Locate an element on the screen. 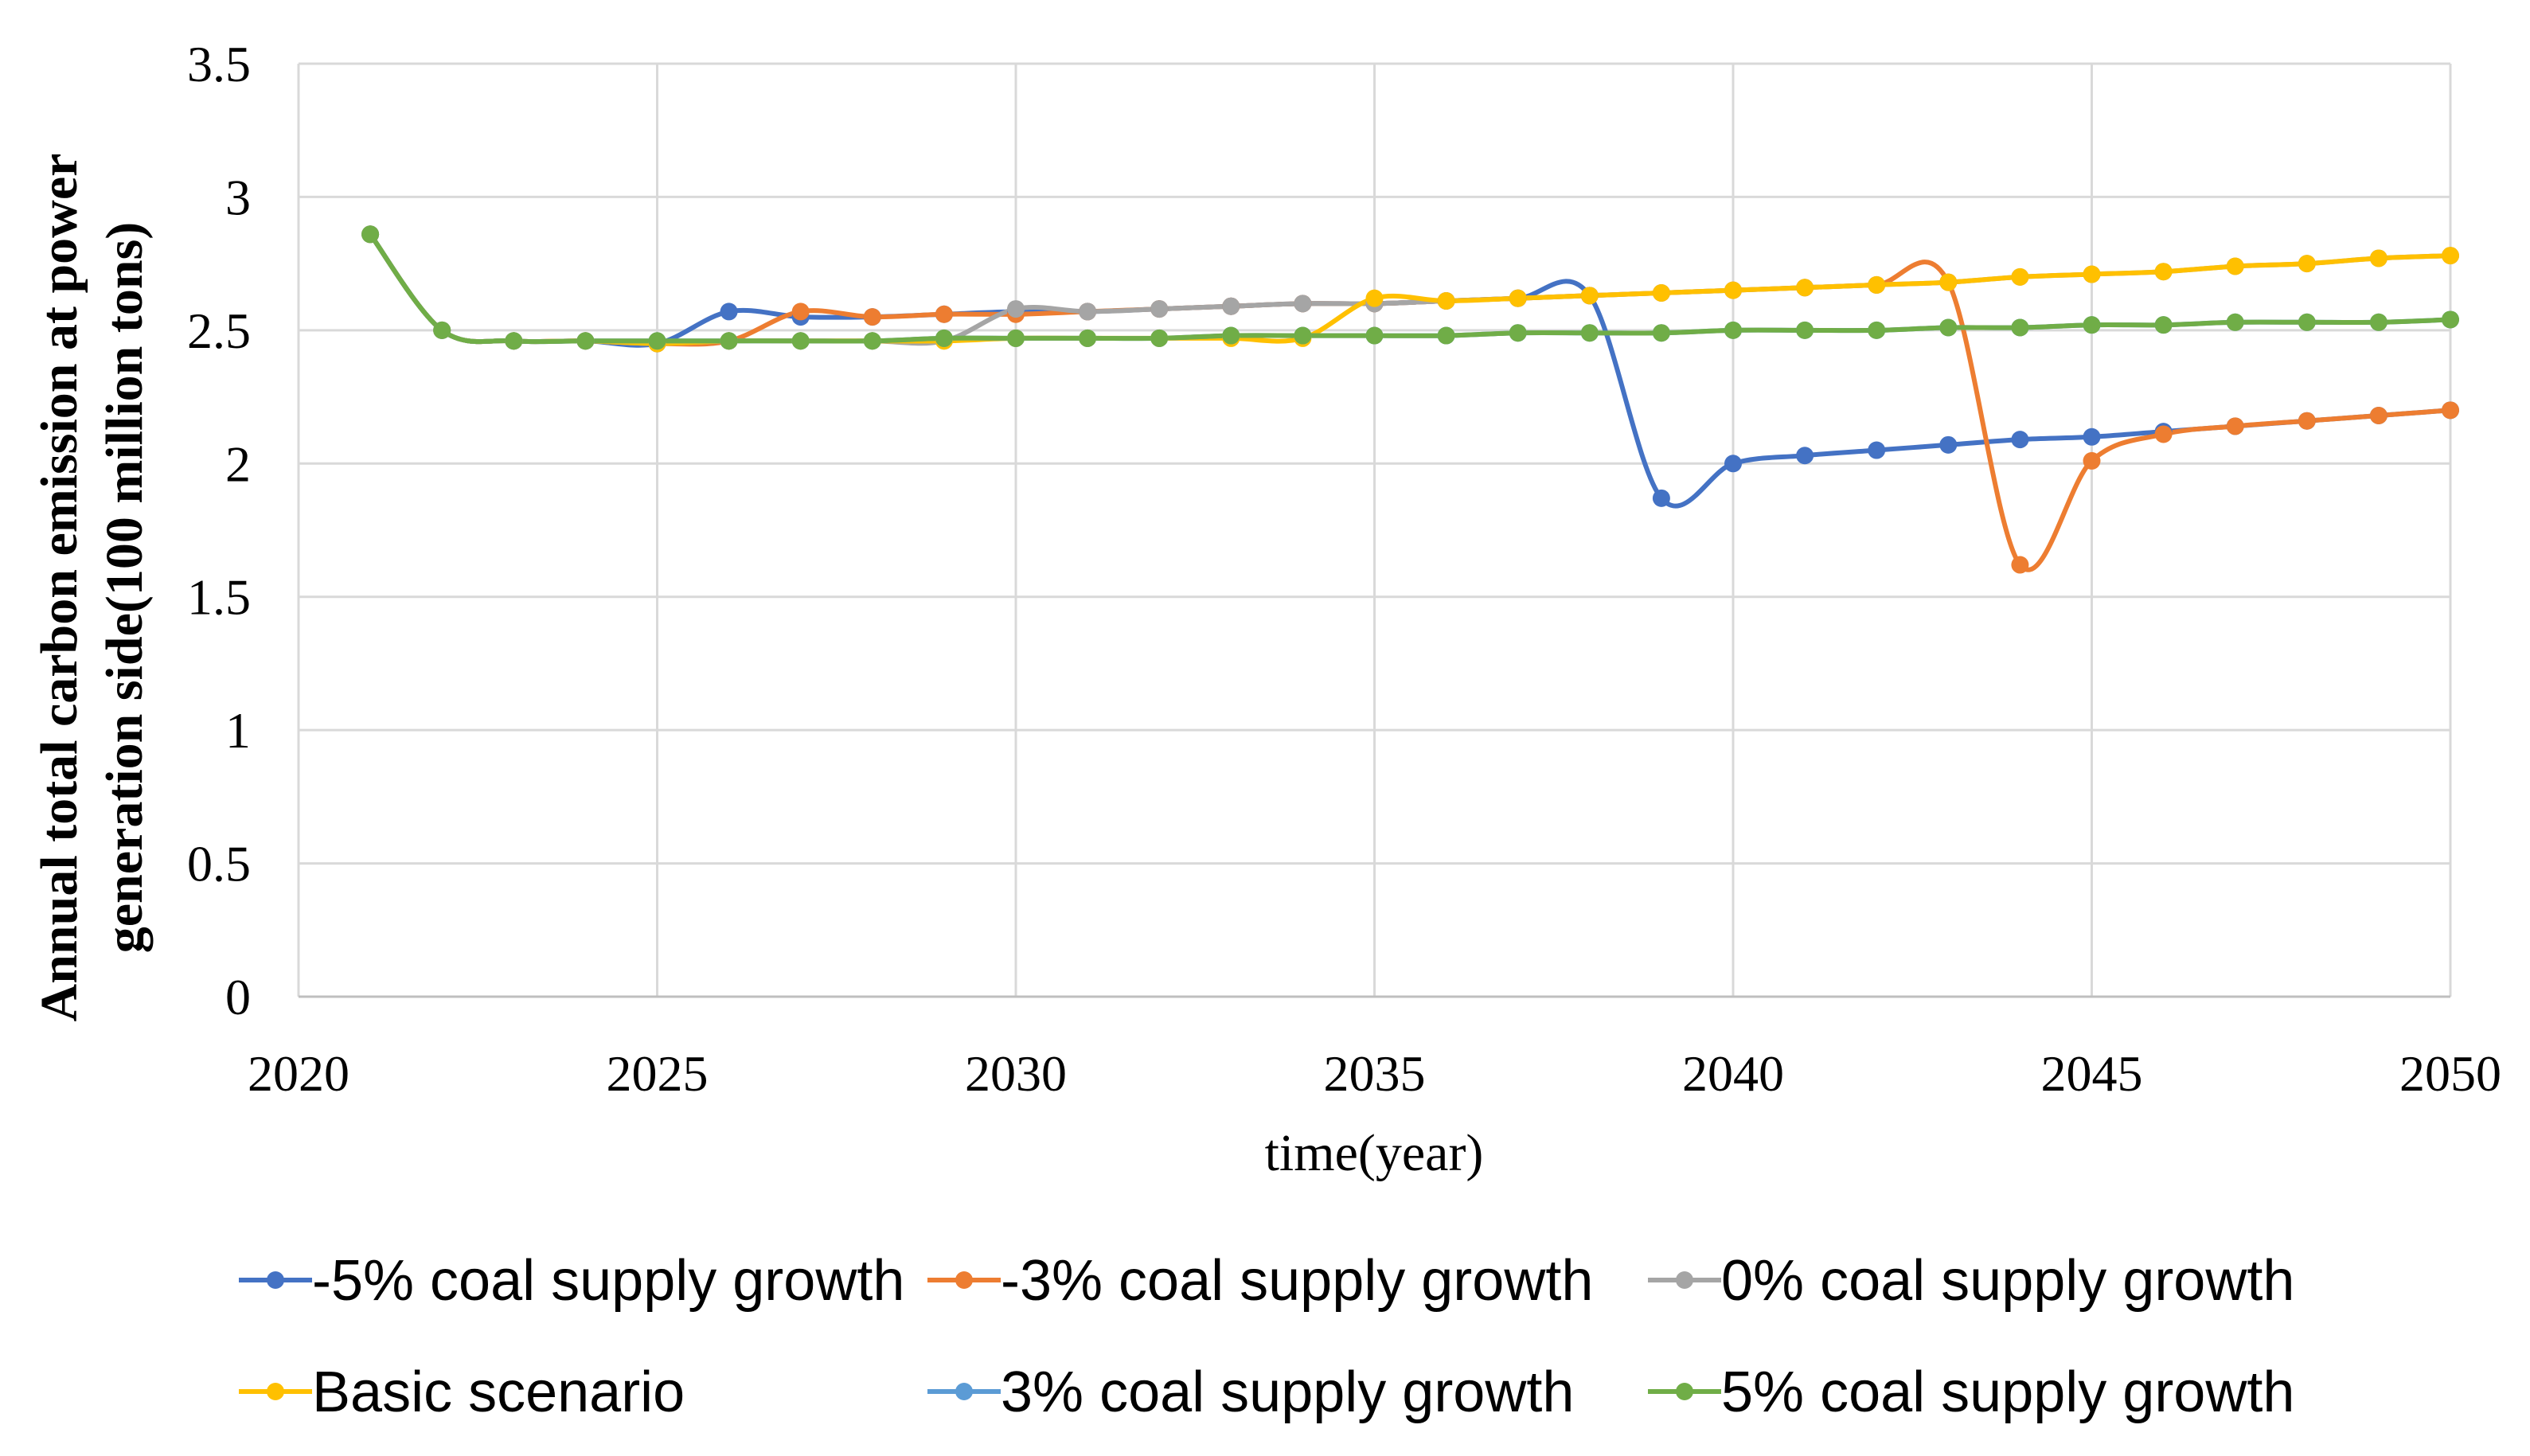 The height and width of the screenshot is (1456, 2530). legend-label: -3% coal supply growth is located at coordinates (1297, 1281).